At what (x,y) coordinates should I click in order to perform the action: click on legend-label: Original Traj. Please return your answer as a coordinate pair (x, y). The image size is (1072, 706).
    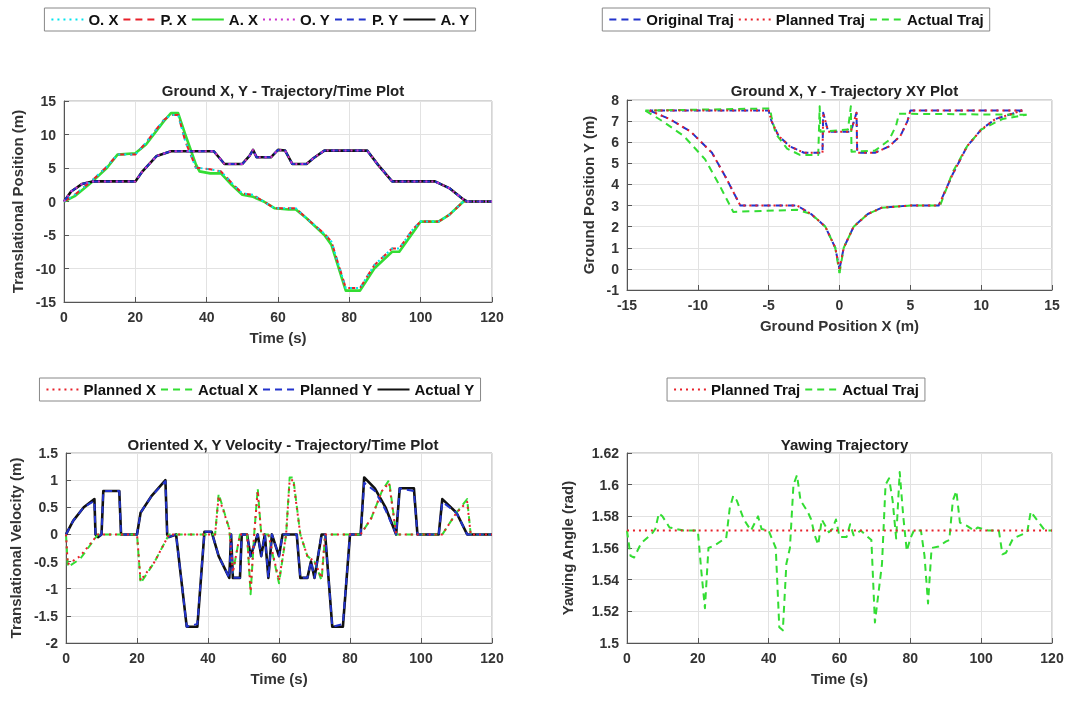
    Looking at the image, I should click on (690, 19).